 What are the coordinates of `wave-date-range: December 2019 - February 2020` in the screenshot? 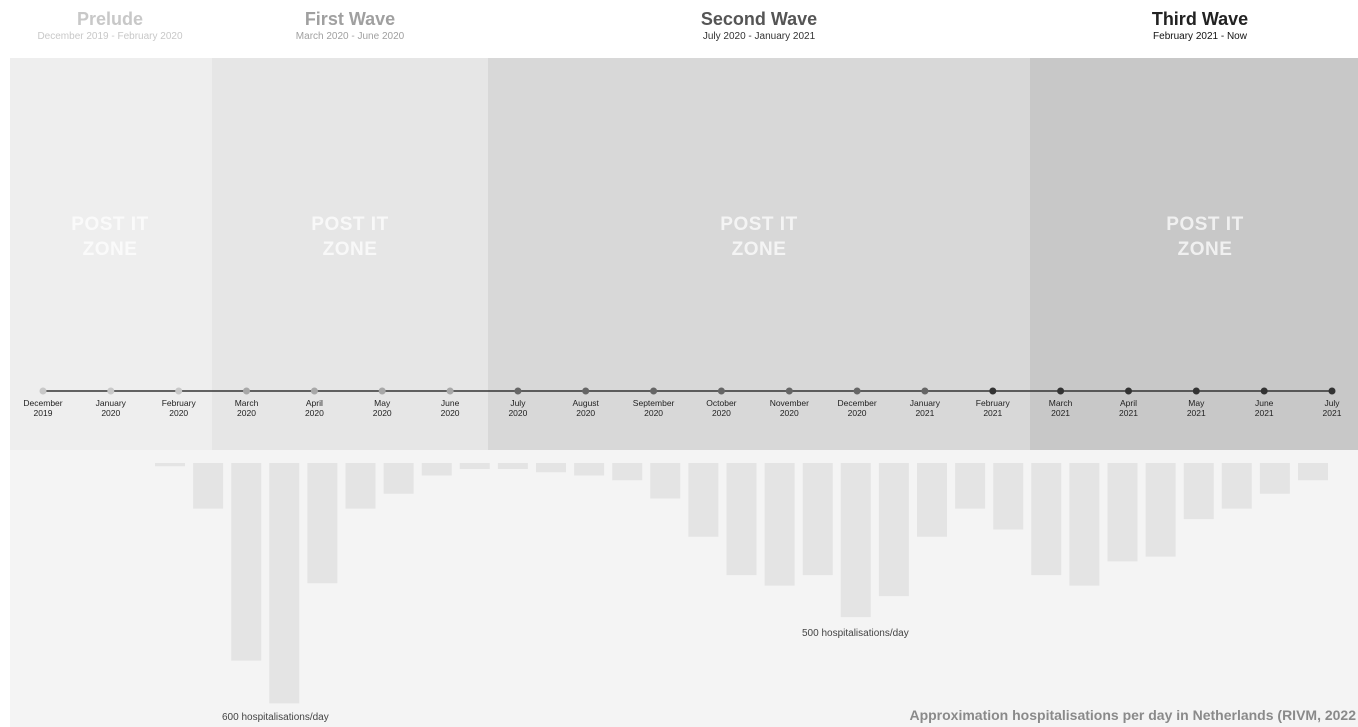 It's located at (110, 36).